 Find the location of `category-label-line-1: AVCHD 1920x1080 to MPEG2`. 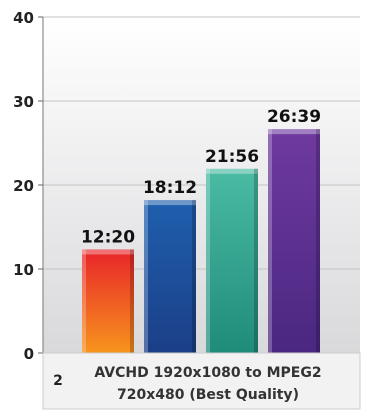

category-label-line-1: AVCHD 1920x1080 to MPEG2 is located at coordinates (207, 373).